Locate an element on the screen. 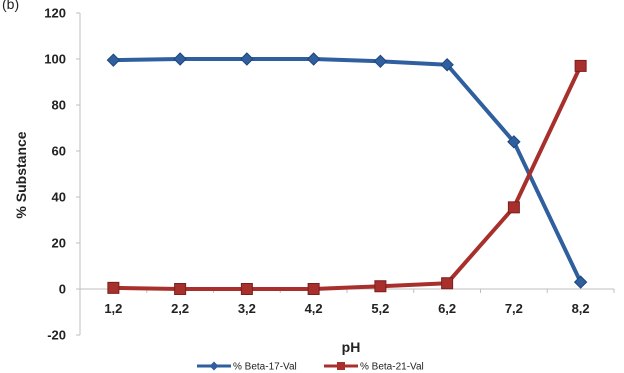  x-axis-ticks: 1,2 2,2 3,2 4,2 5,2 6,2 7,2 8,2 is located at coordinates (347, 302).